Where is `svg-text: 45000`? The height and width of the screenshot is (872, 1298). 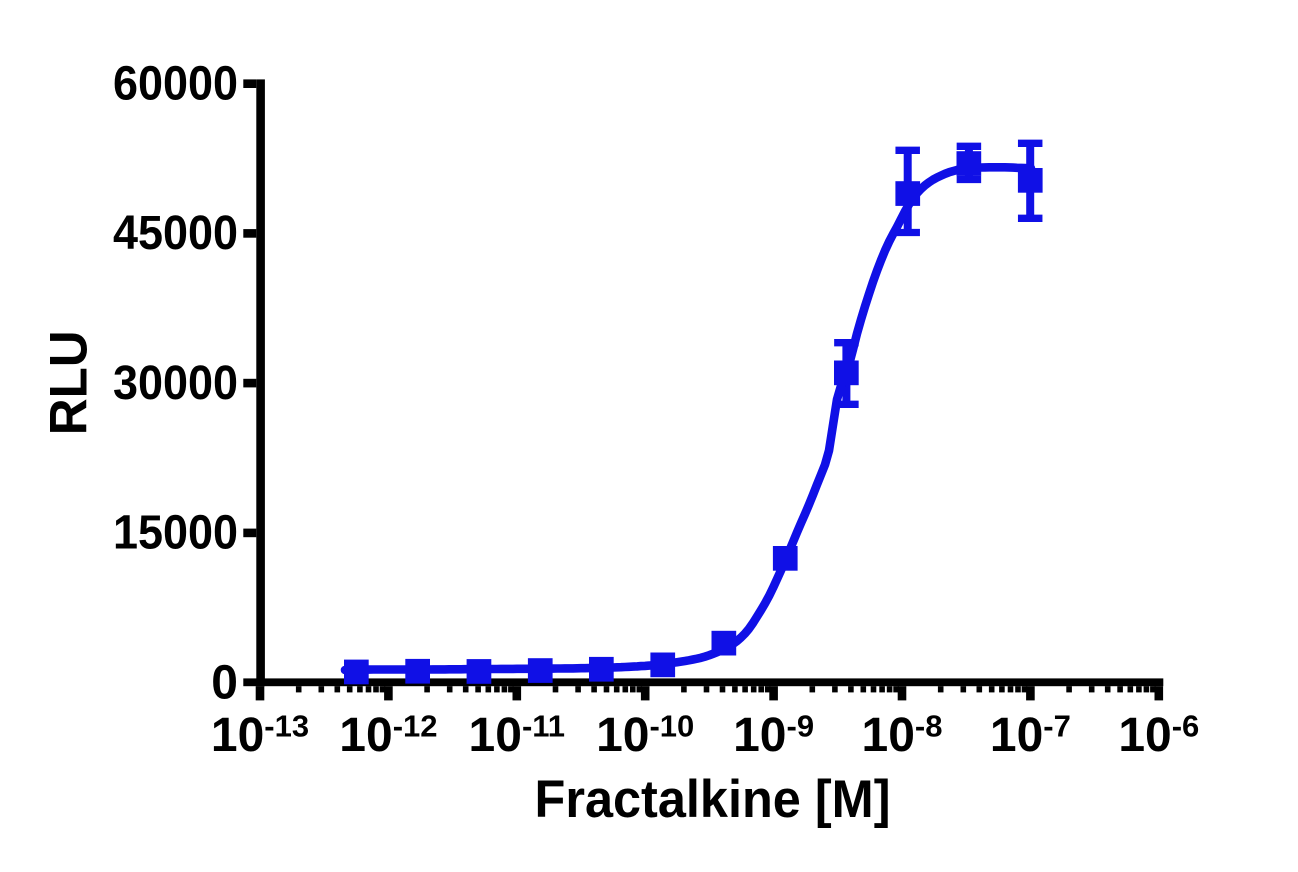
svg-text: 45000 is located at coordinates (175, 233).